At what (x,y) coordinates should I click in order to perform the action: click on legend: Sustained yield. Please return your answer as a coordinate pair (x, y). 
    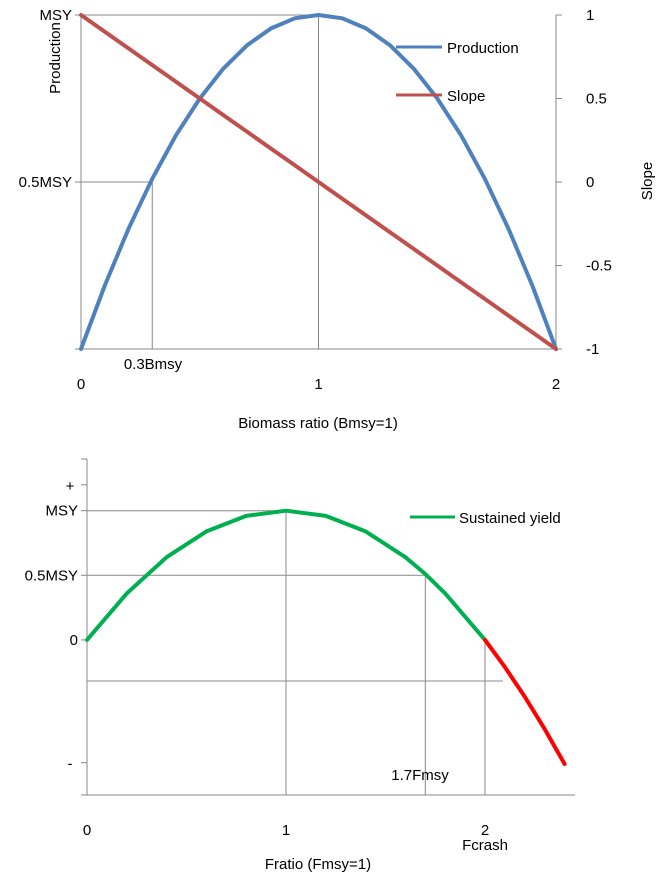
    Looking at the image, I should click on (485, 518).